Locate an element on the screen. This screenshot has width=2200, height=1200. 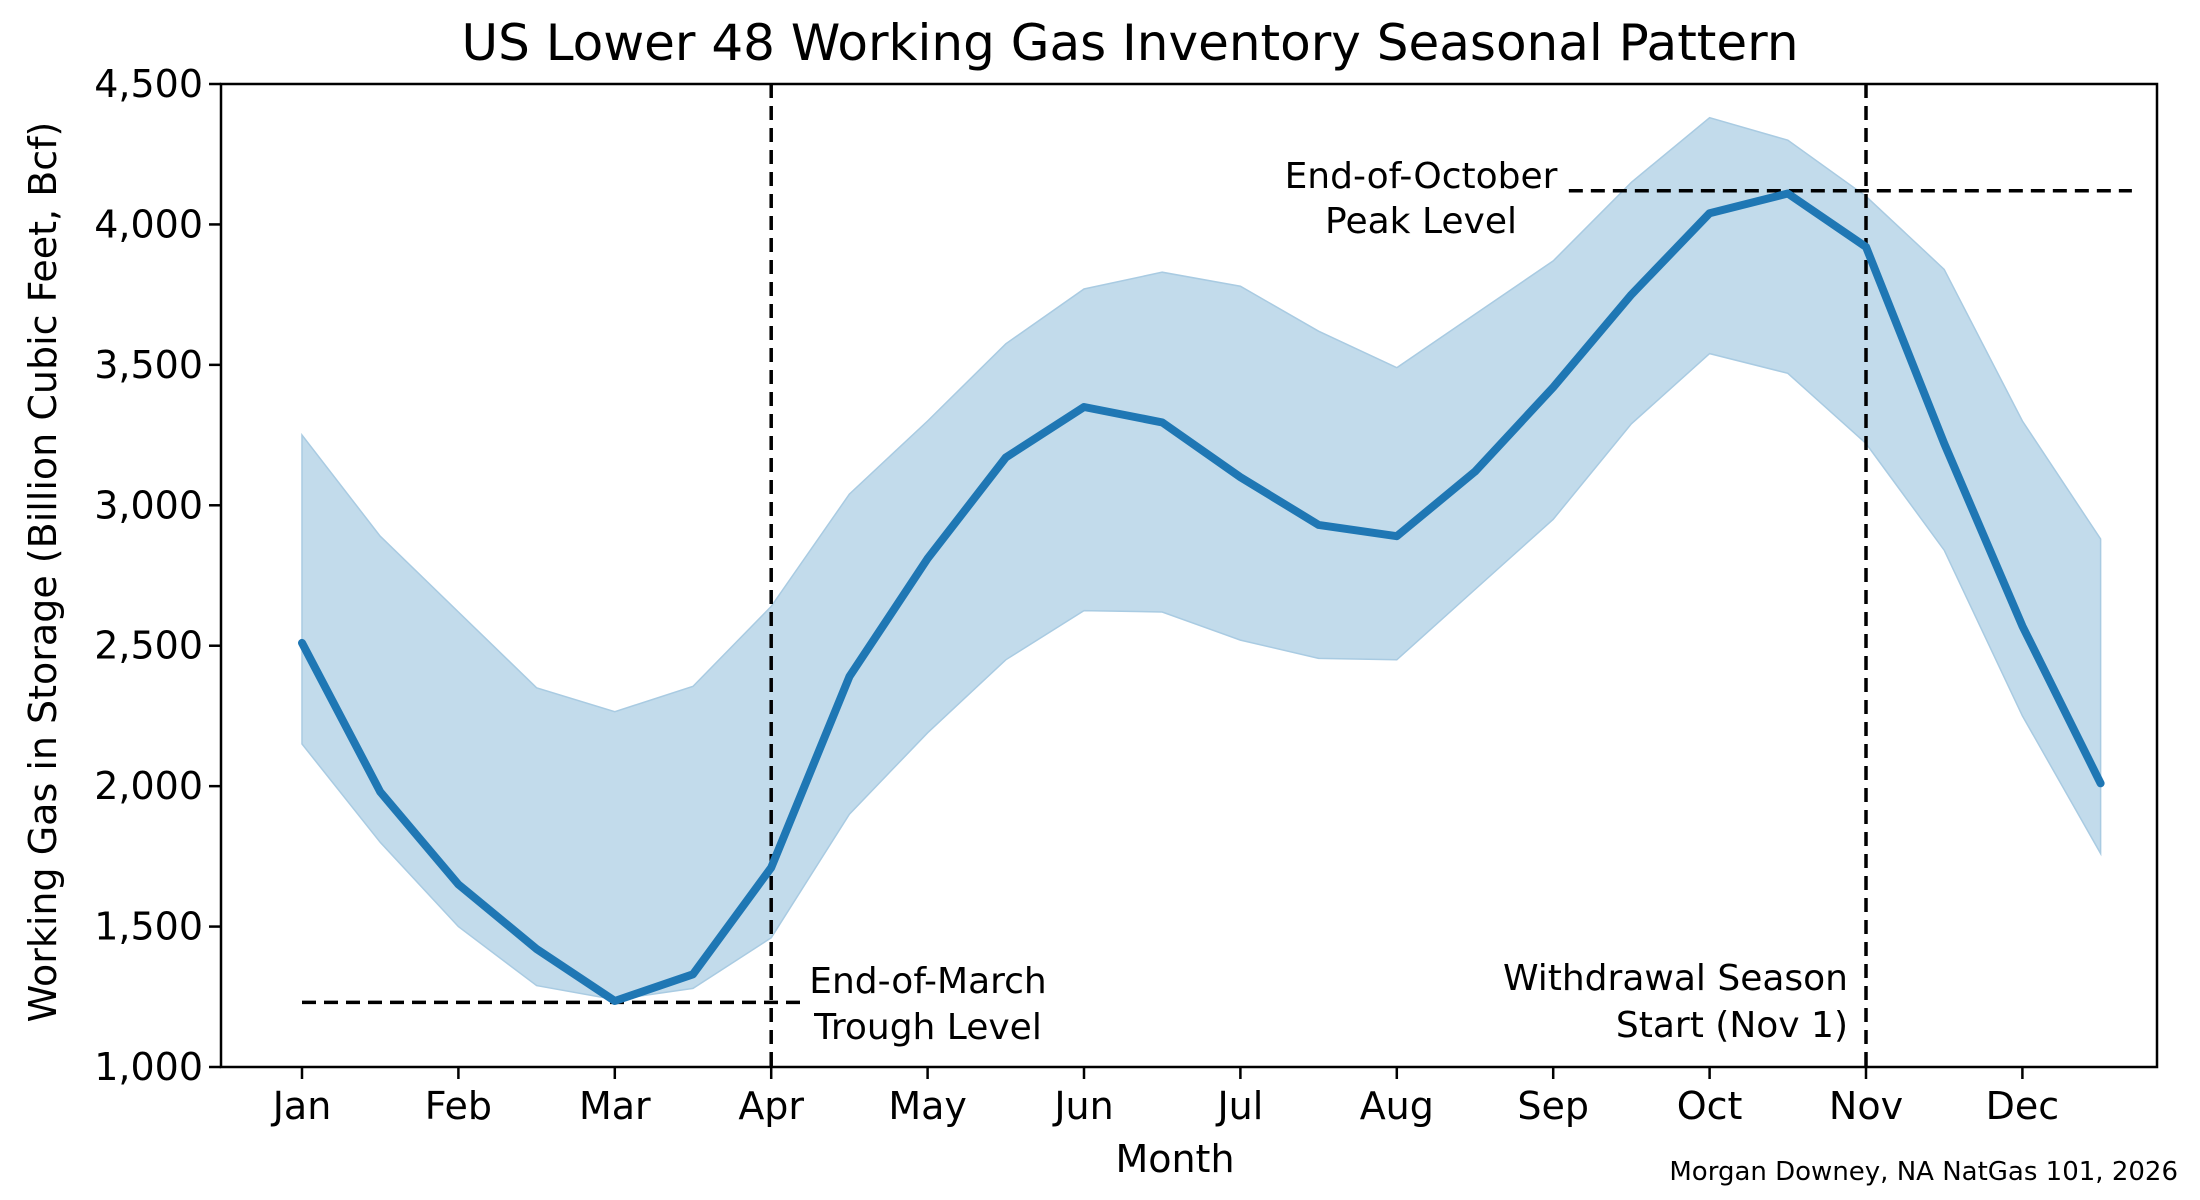
y-tick-label: 4,000 is located at coordinates (148, 224).